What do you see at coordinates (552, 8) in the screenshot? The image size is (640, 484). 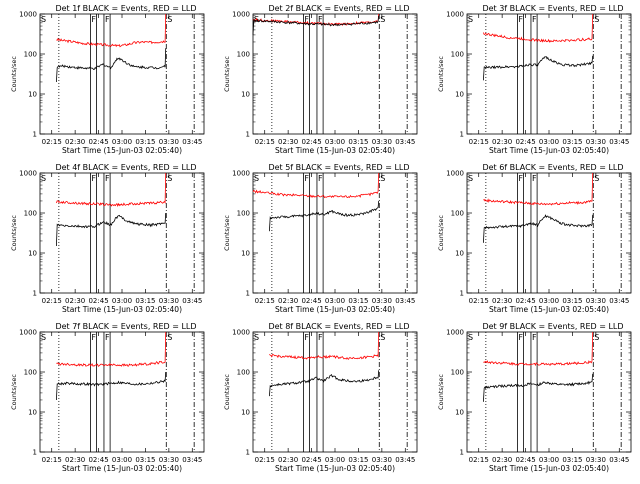 I see `chart-title: Det 3f BLACK = Events, RED = LLD` at bounding box center [552, 8].